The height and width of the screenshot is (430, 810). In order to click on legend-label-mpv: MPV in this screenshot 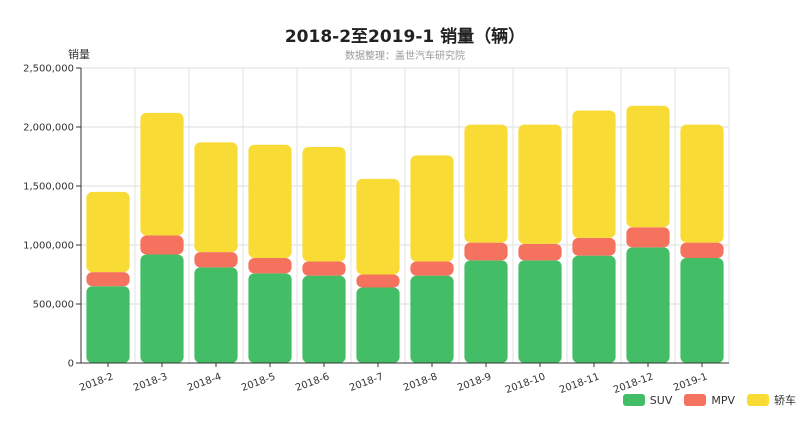, I will do `click(723, 400)`.